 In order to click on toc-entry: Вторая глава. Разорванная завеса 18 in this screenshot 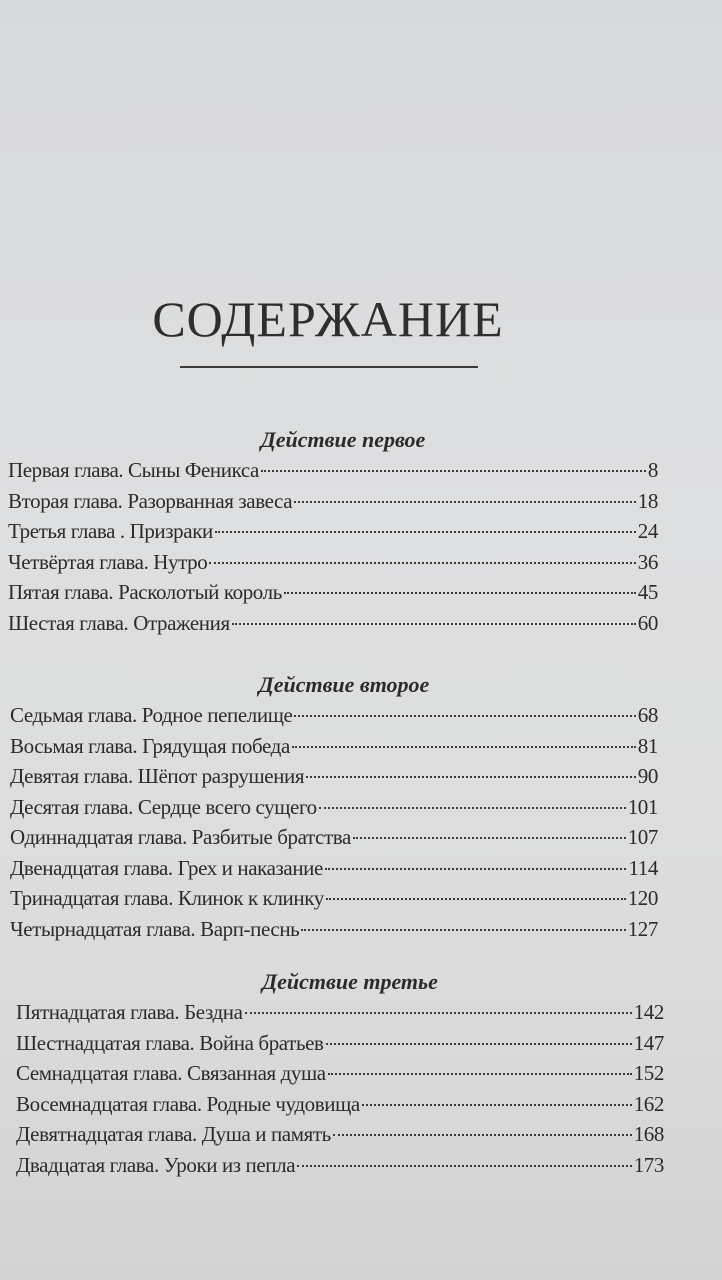, I will do `click(333, 501)`.